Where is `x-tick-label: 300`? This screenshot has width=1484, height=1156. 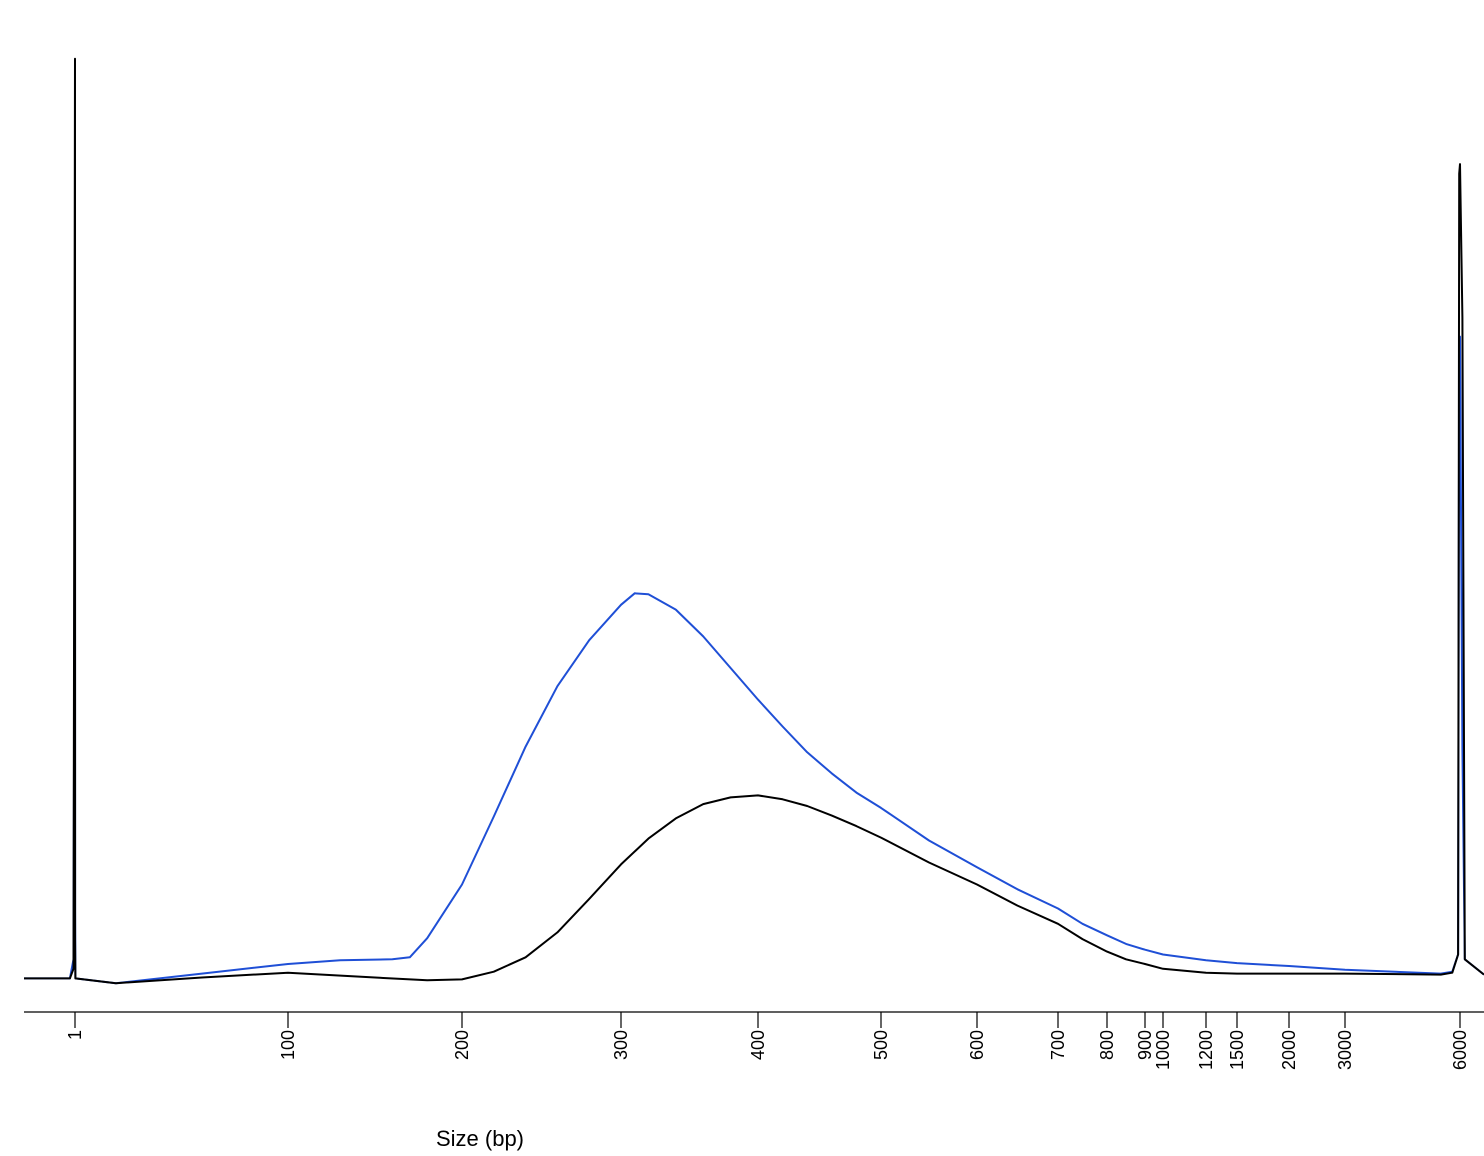
x-tick-label: 300 is located at coordinates (621, 1045).